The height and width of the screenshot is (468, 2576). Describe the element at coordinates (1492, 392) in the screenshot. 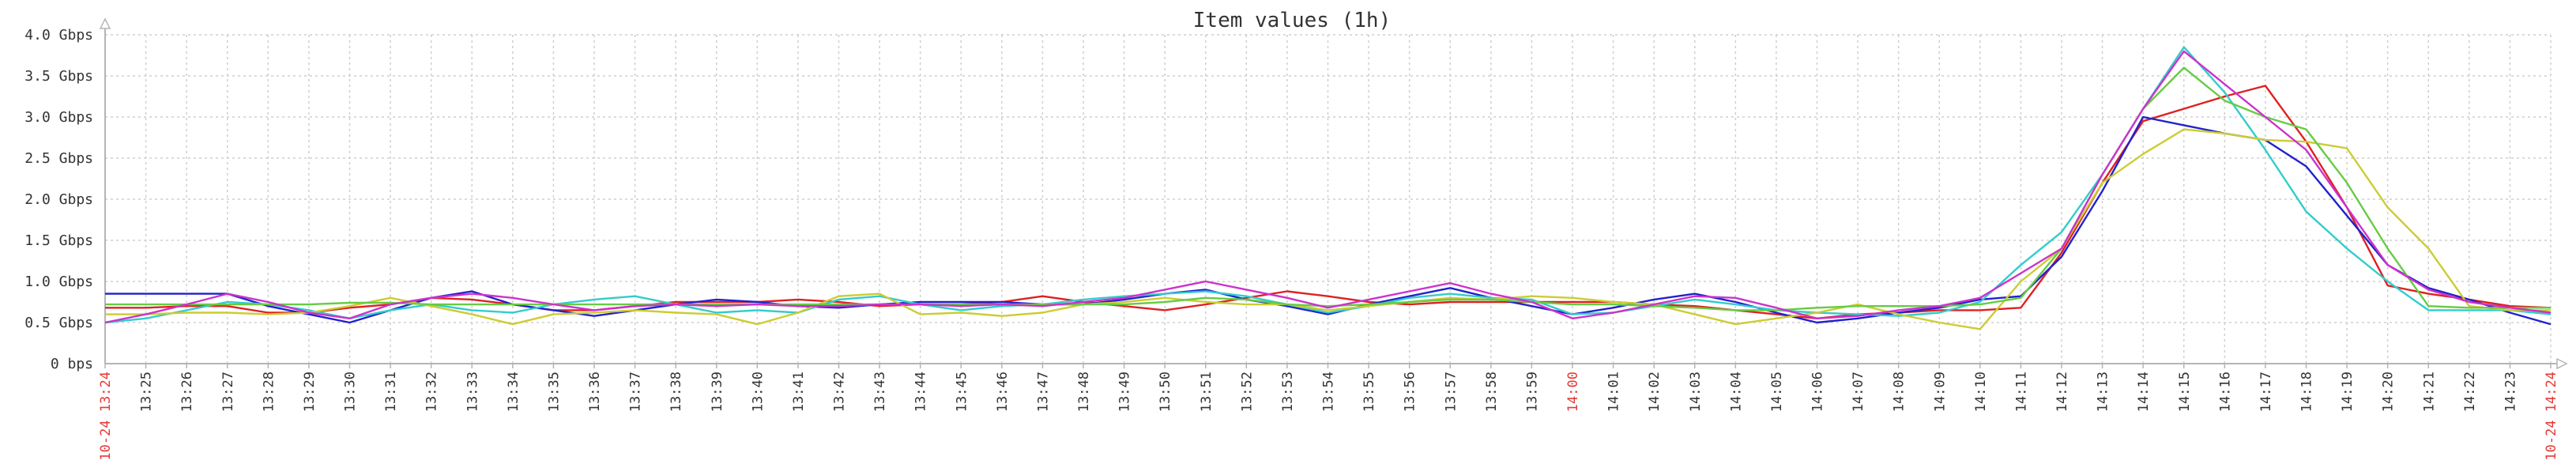

I see `x-tick-label: 13:58` at that location.